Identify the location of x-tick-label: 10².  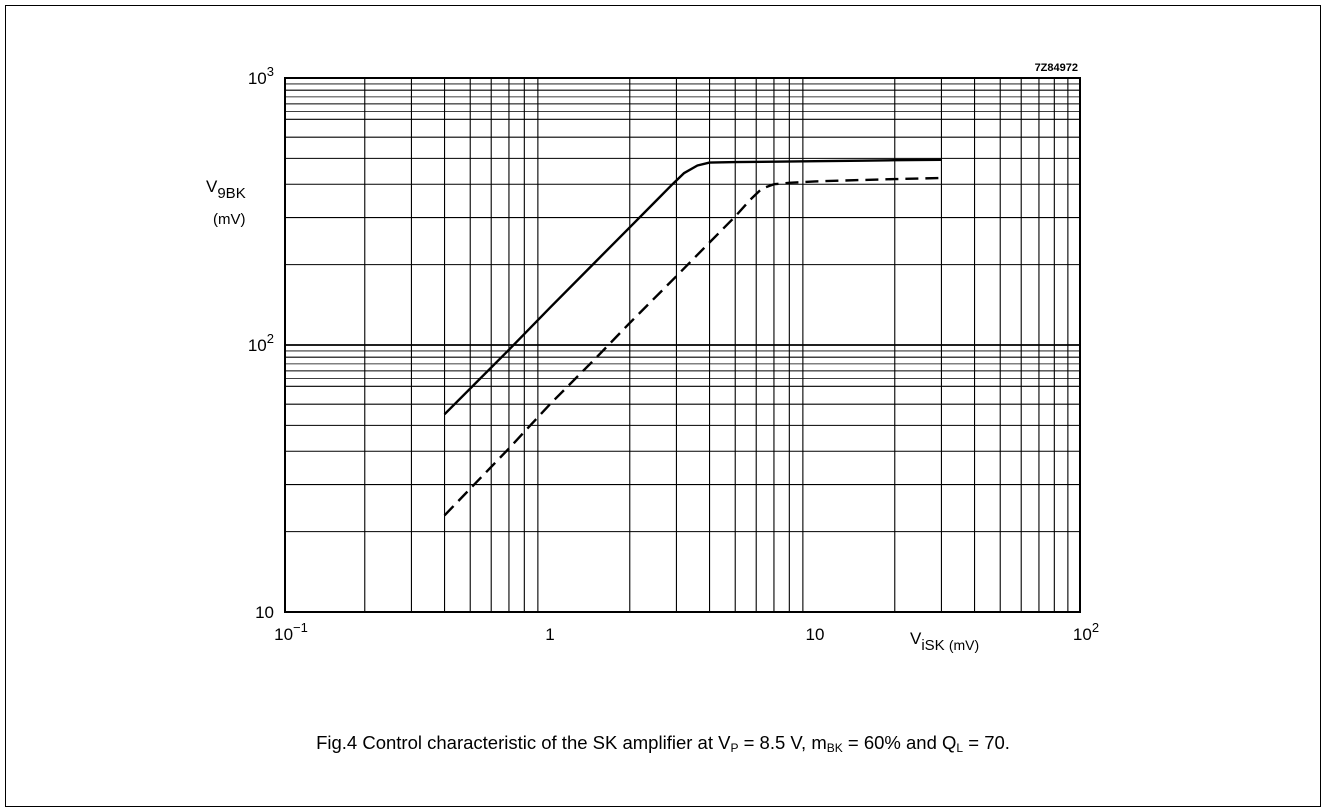
(1086, 632).